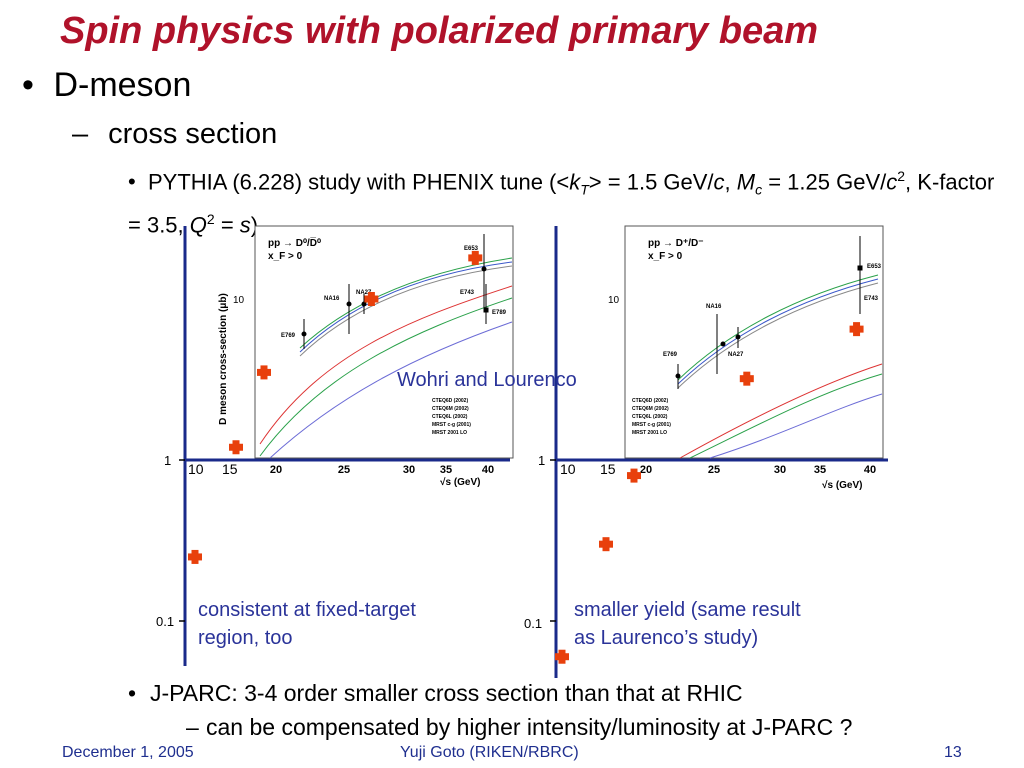 The image size is (1024, 768). I want to click on right-curve-mrst-lo, so click(796, 426).